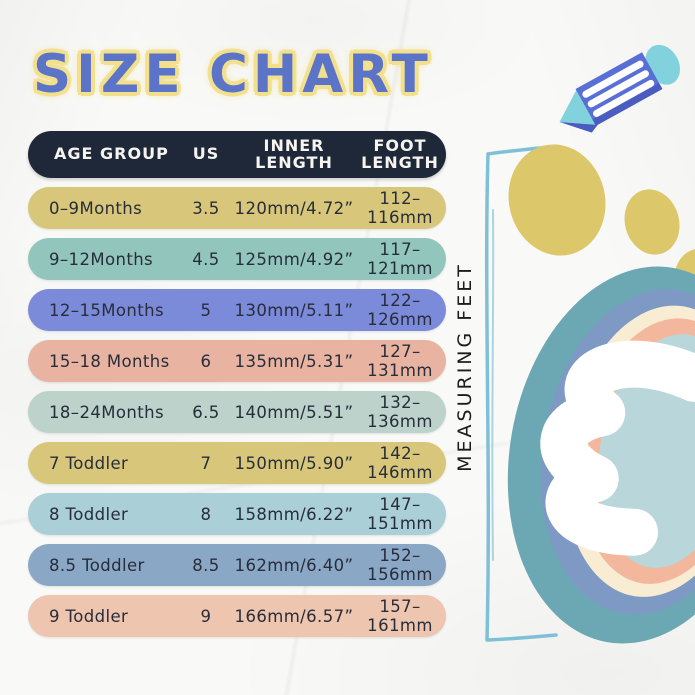  What do you see at coordinates (206, 412) in the screenshot?
I see `cell-us-size: 6.5` at bounding box center [206, 412].